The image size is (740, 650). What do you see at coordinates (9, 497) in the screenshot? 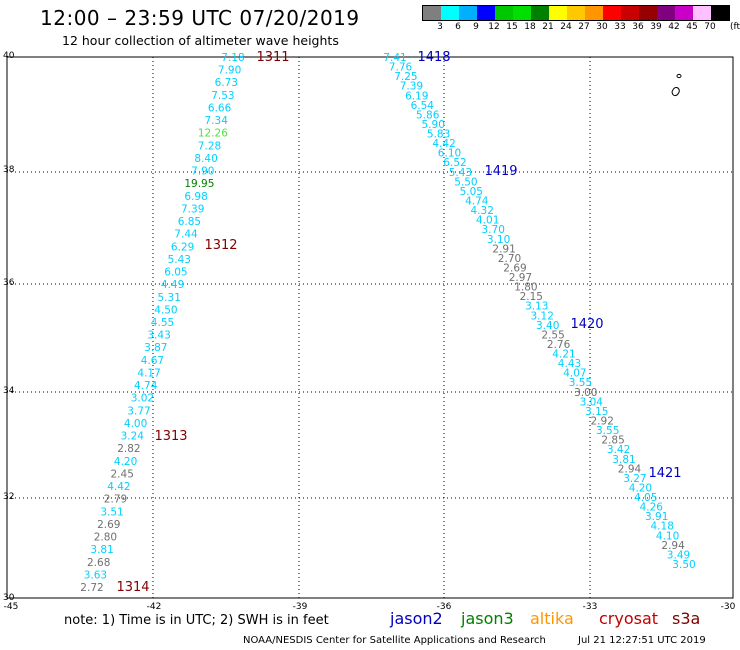
I see `lat-label-32: 32` at bounding box center [9, 497].